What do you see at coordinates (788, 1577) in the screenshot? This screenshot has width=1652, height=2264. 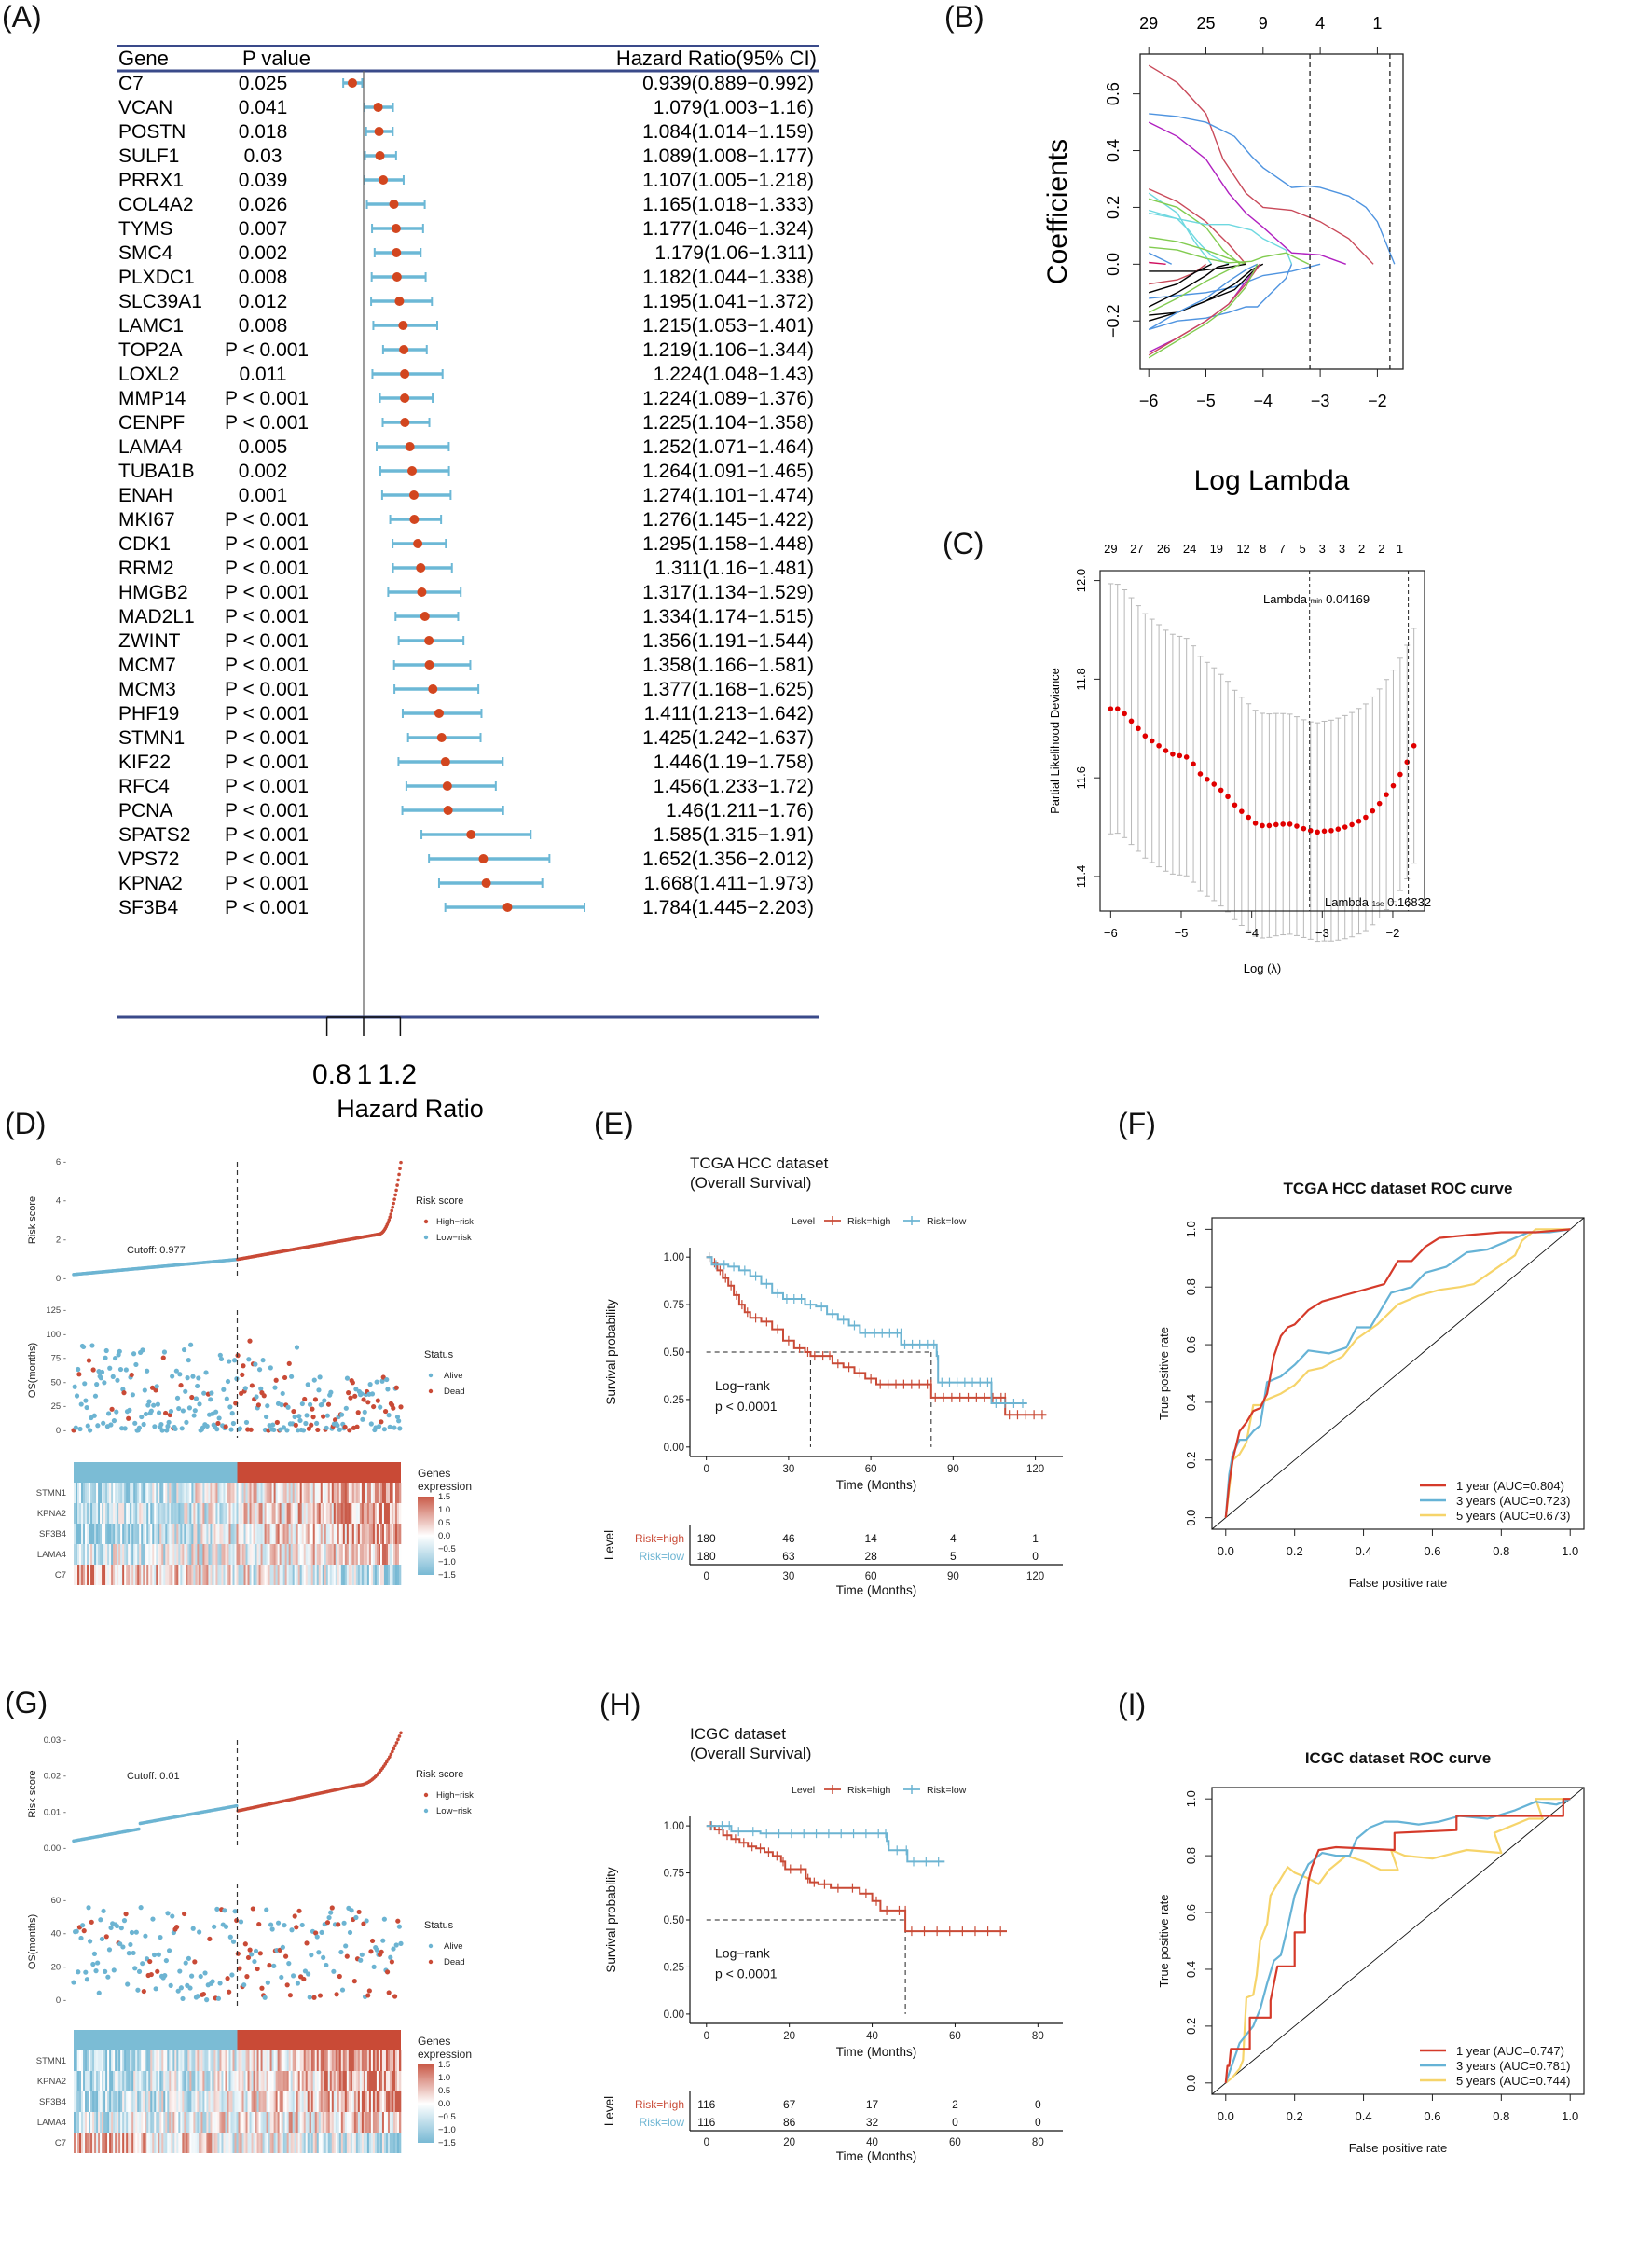 I see `risk-table-x-tick: 30` at bounding box center [788, 1577].